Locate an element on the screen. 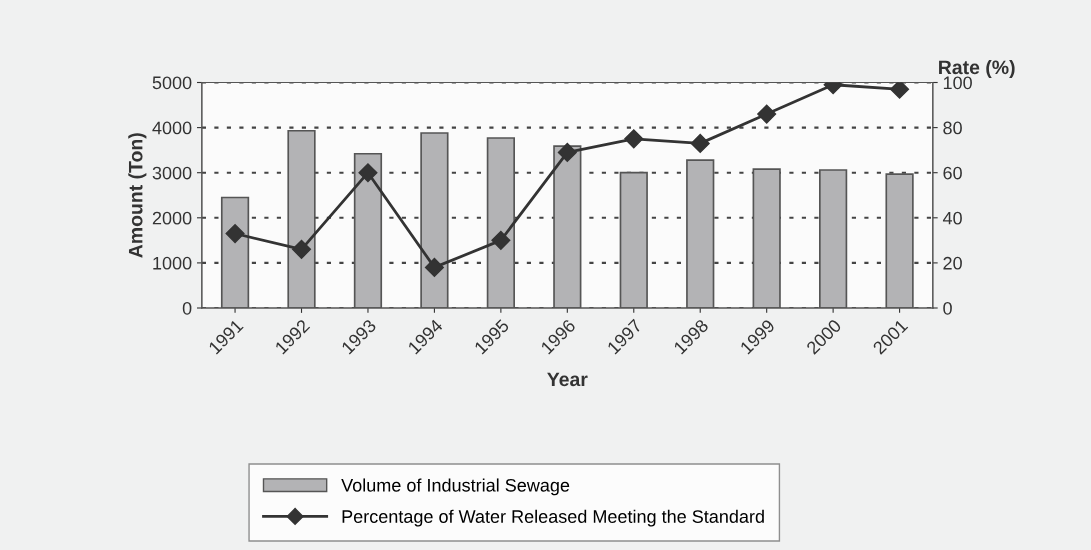 This screenshot has width=1091, height=550. y2-tick-label: 0 is located at coordinates (947, 308).